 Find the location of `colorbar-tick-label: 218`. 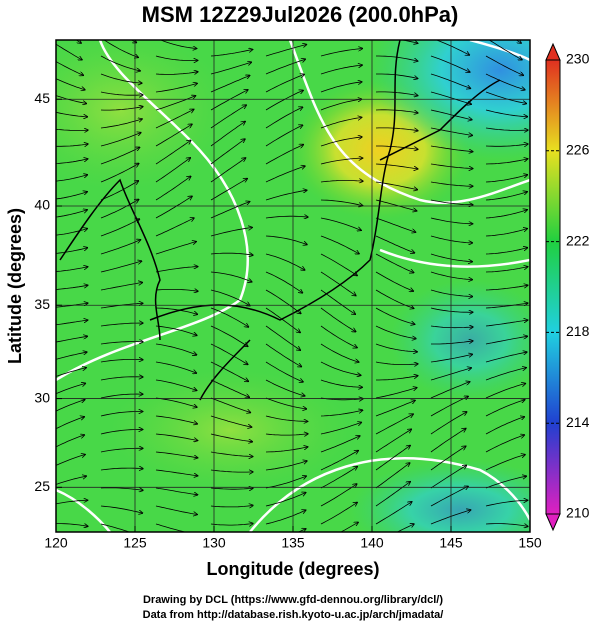

colorbar-tick-label: 218 is located at coordinates (578, 331).